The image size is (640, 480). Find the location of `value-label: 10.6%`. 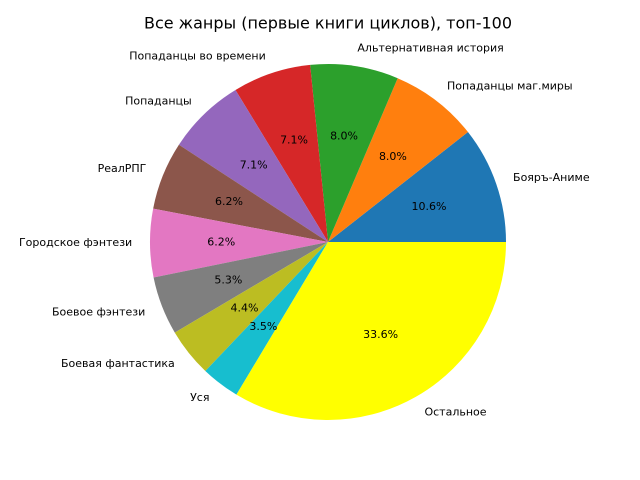

value-label: 10.6% is located at coordinates (428, 206).